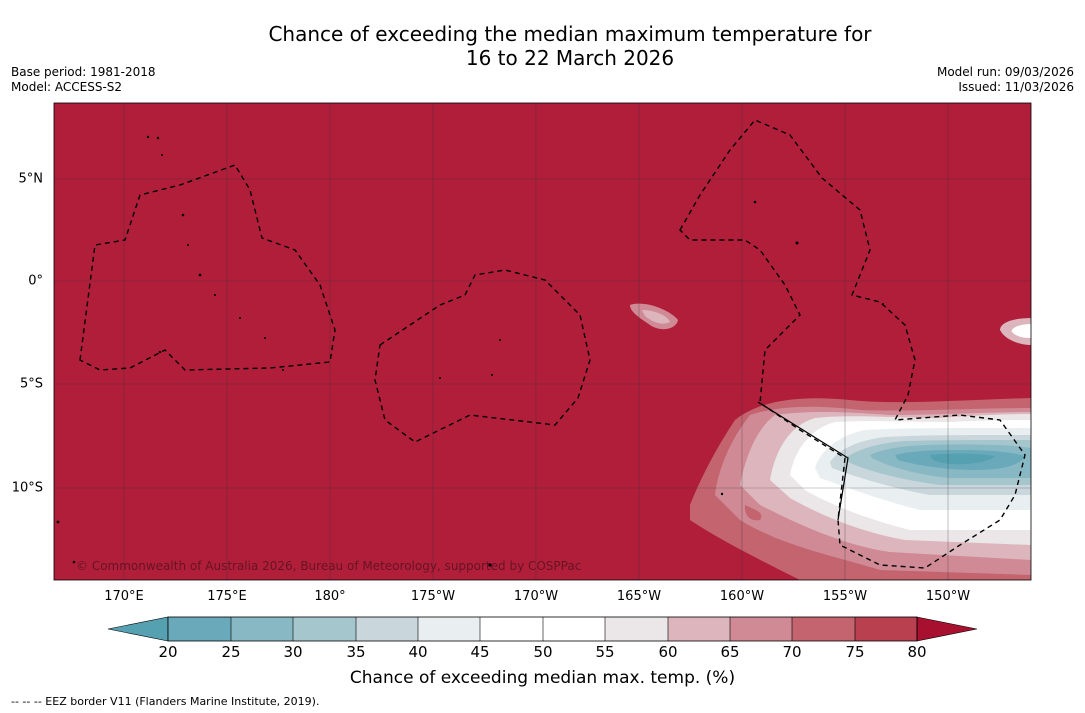  Describe the element at coordinates (1005, 72) in the screenshot. I see `model-run-text: Model run: 09/03/2026` at that location.